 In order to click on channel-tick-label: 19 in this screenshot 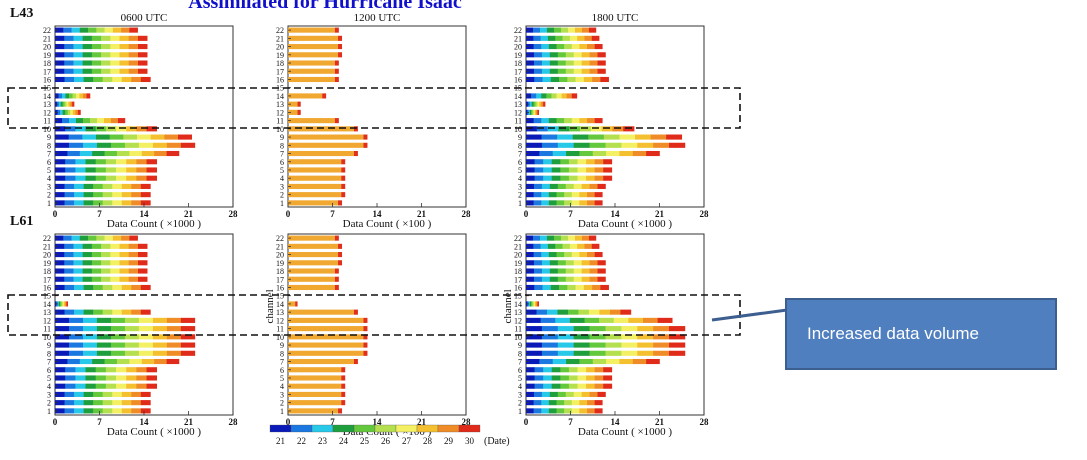, I will do `click(518, 263)`.